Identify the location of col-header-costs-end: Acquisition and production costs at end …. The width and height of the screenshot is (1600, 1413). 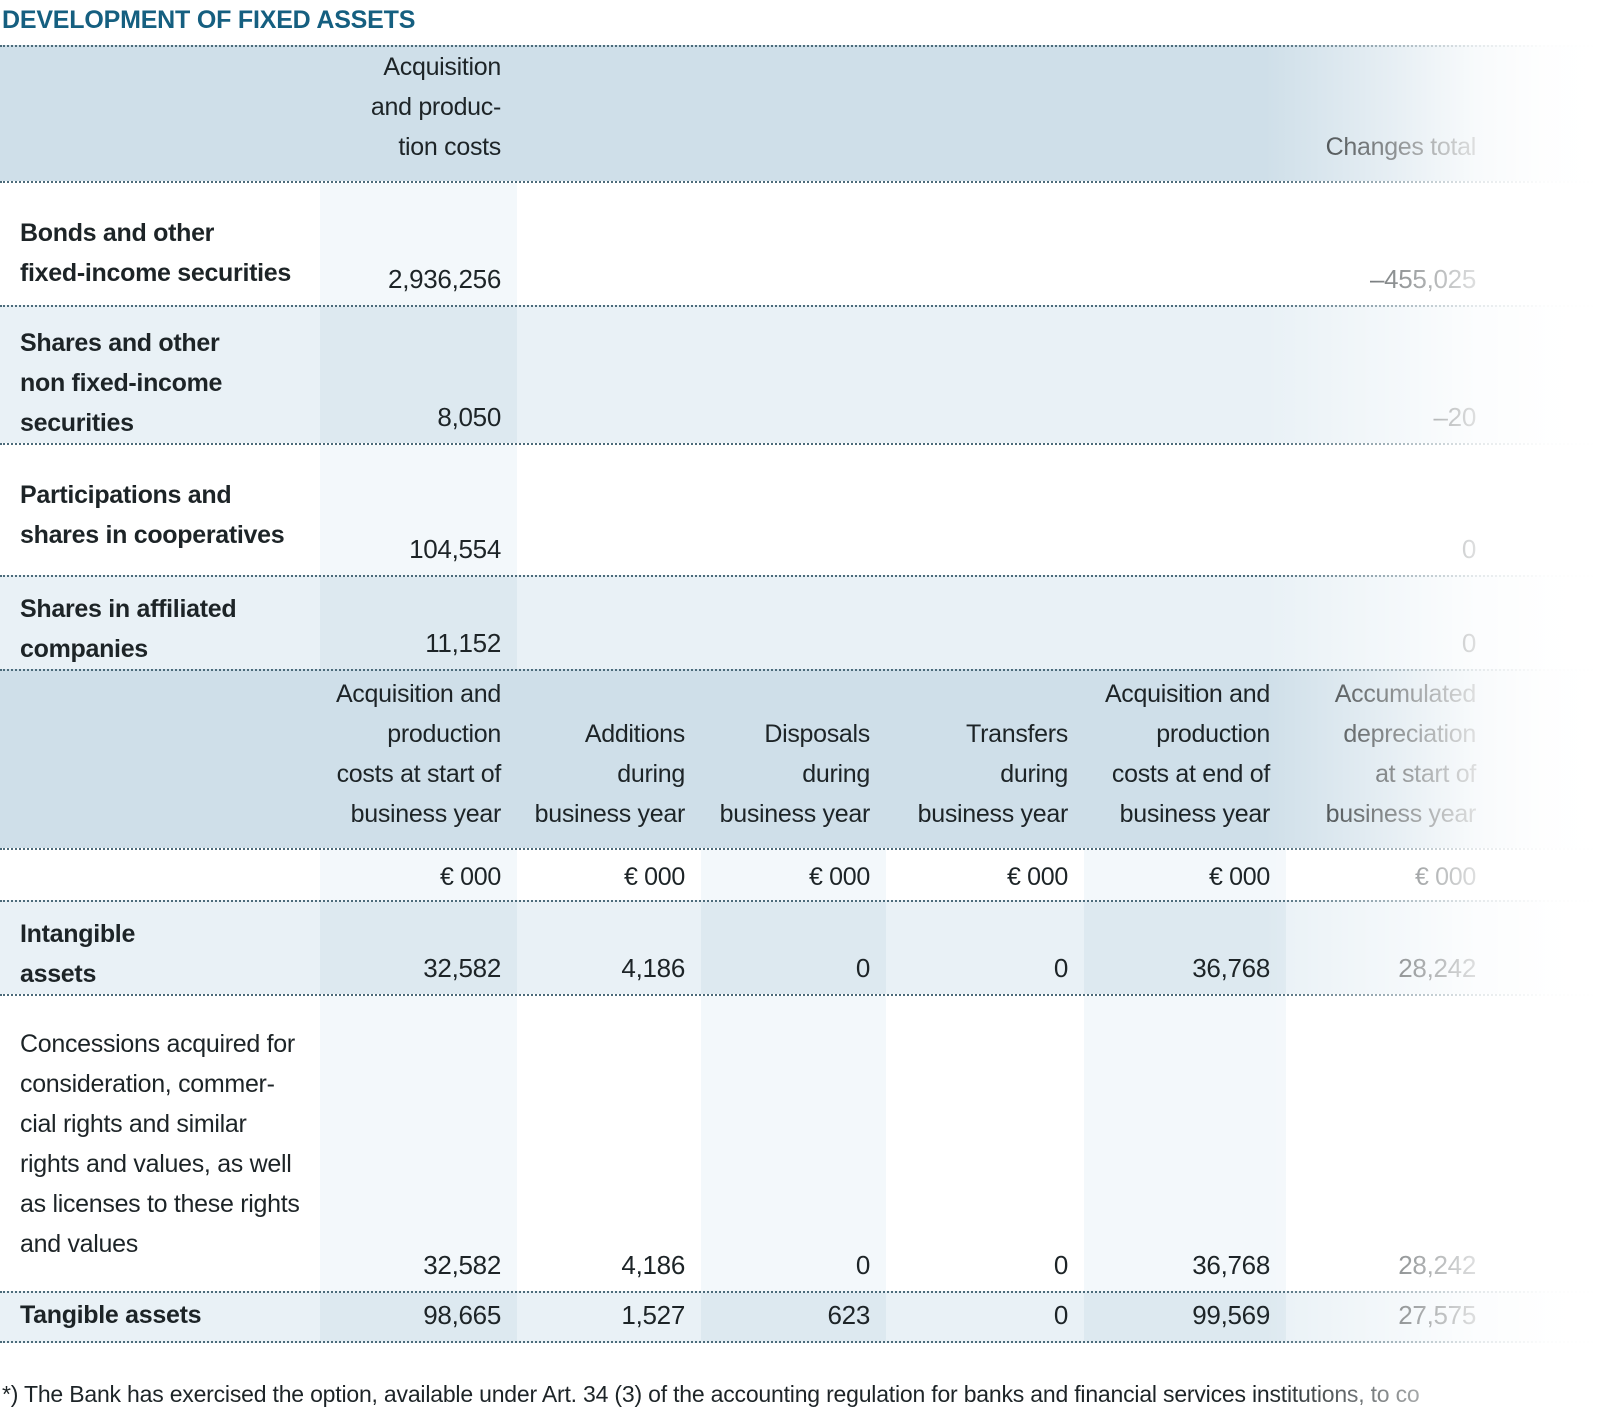
(1187, 754).